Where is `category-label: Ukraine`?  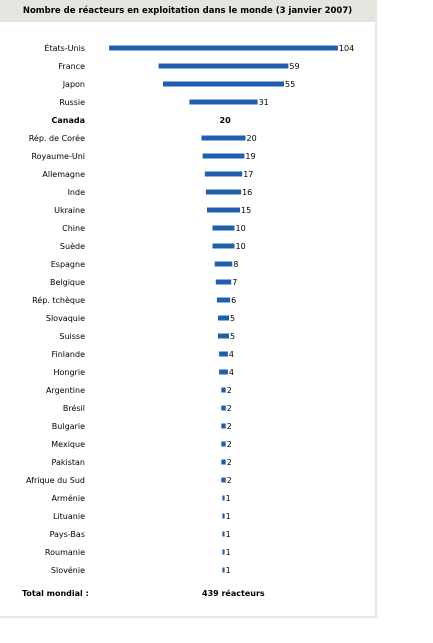
category-label: Ukraine is located at coordinates (69, 210).